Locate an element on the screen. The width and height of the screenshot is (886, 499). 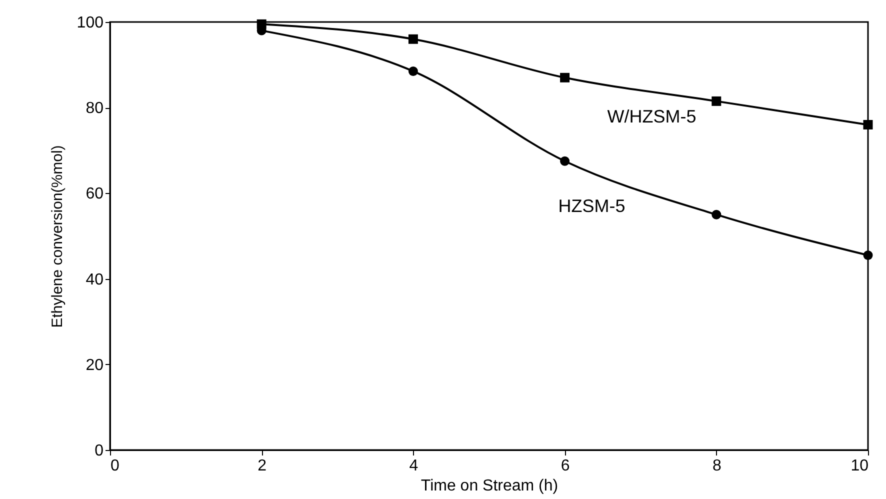
y-tick-label: 100 is located at coordinates (90, 23).